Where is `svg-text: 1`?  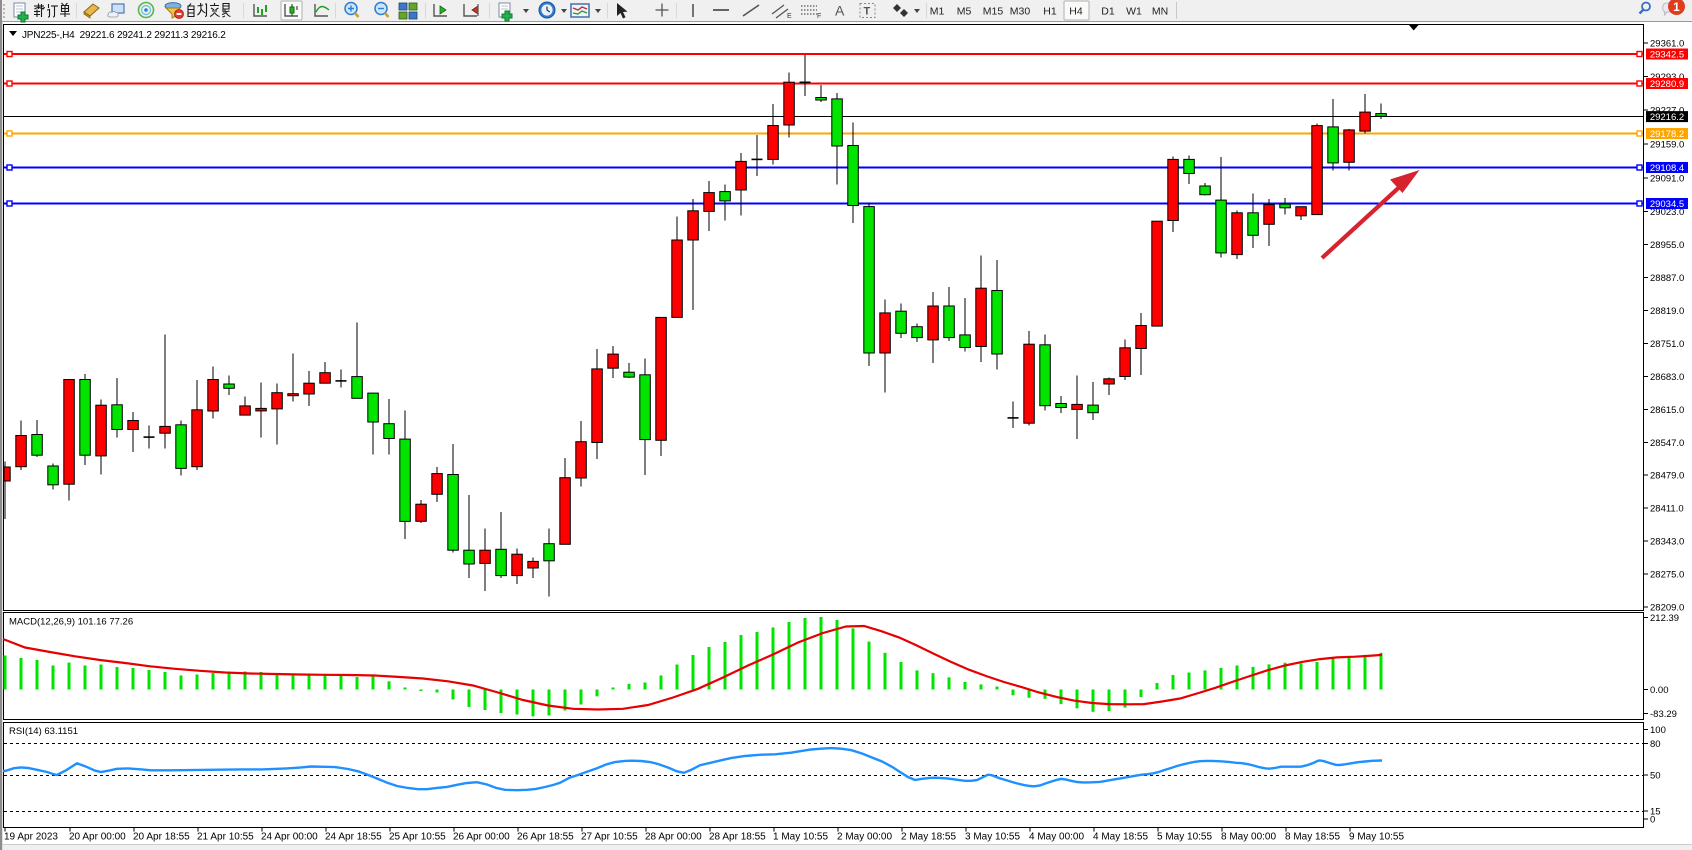 svg-text: 1 is located at coordinates (1676, 7).